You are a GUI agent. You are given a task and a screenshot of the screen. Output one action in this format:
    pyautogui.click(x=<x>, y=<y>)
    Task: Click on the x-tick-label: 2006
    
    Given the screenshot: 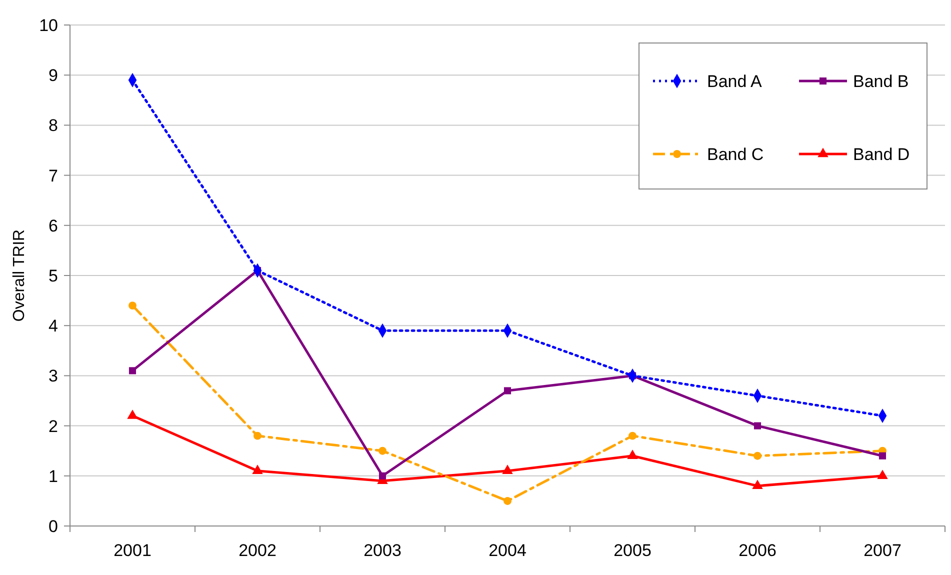 What is the action you would take?
    pyautogui.click(x=757, y=550)
    